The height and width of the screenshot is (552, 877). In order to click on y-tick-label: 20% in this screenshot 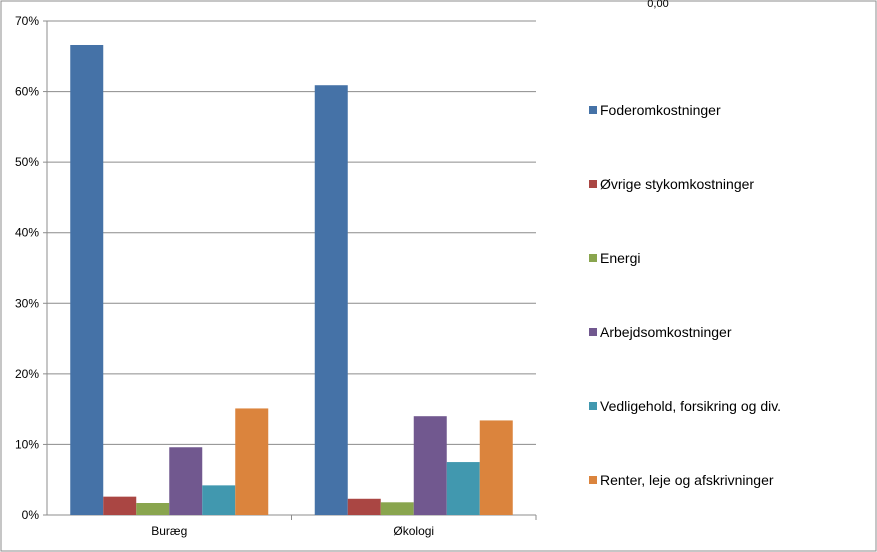, I will do `click(27, 374)`.